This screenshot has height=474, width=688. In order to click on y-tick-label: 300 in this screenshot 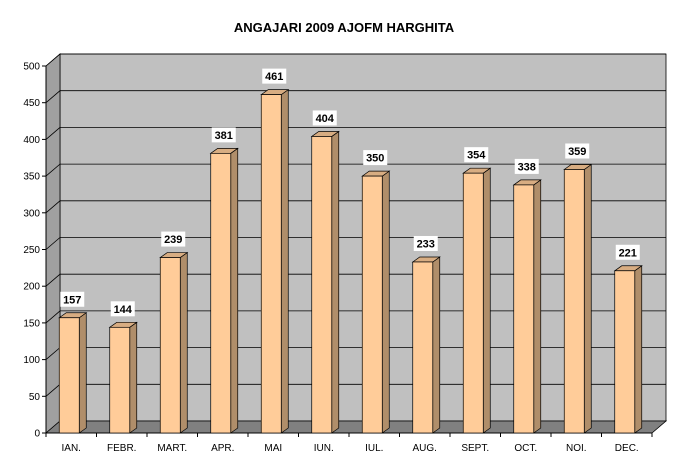, I will do `click(31, 213)`.